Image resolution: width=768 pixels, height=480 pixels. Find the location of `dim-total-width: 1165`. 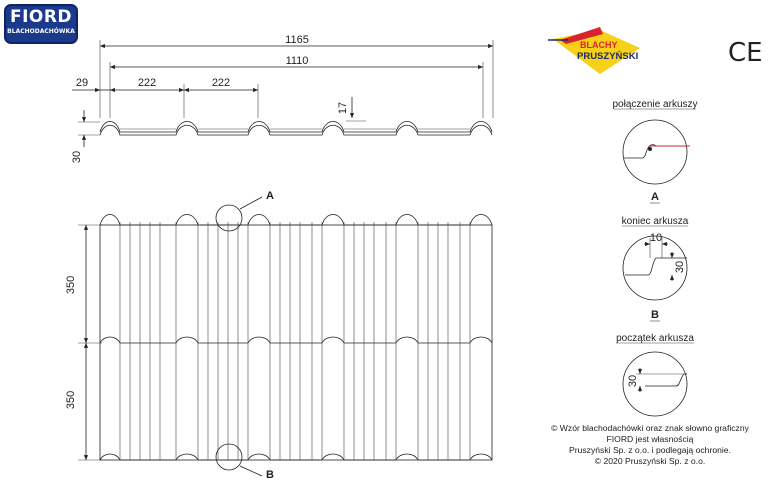

dim-total-width: 1165 is located at coordinates (297, 40).